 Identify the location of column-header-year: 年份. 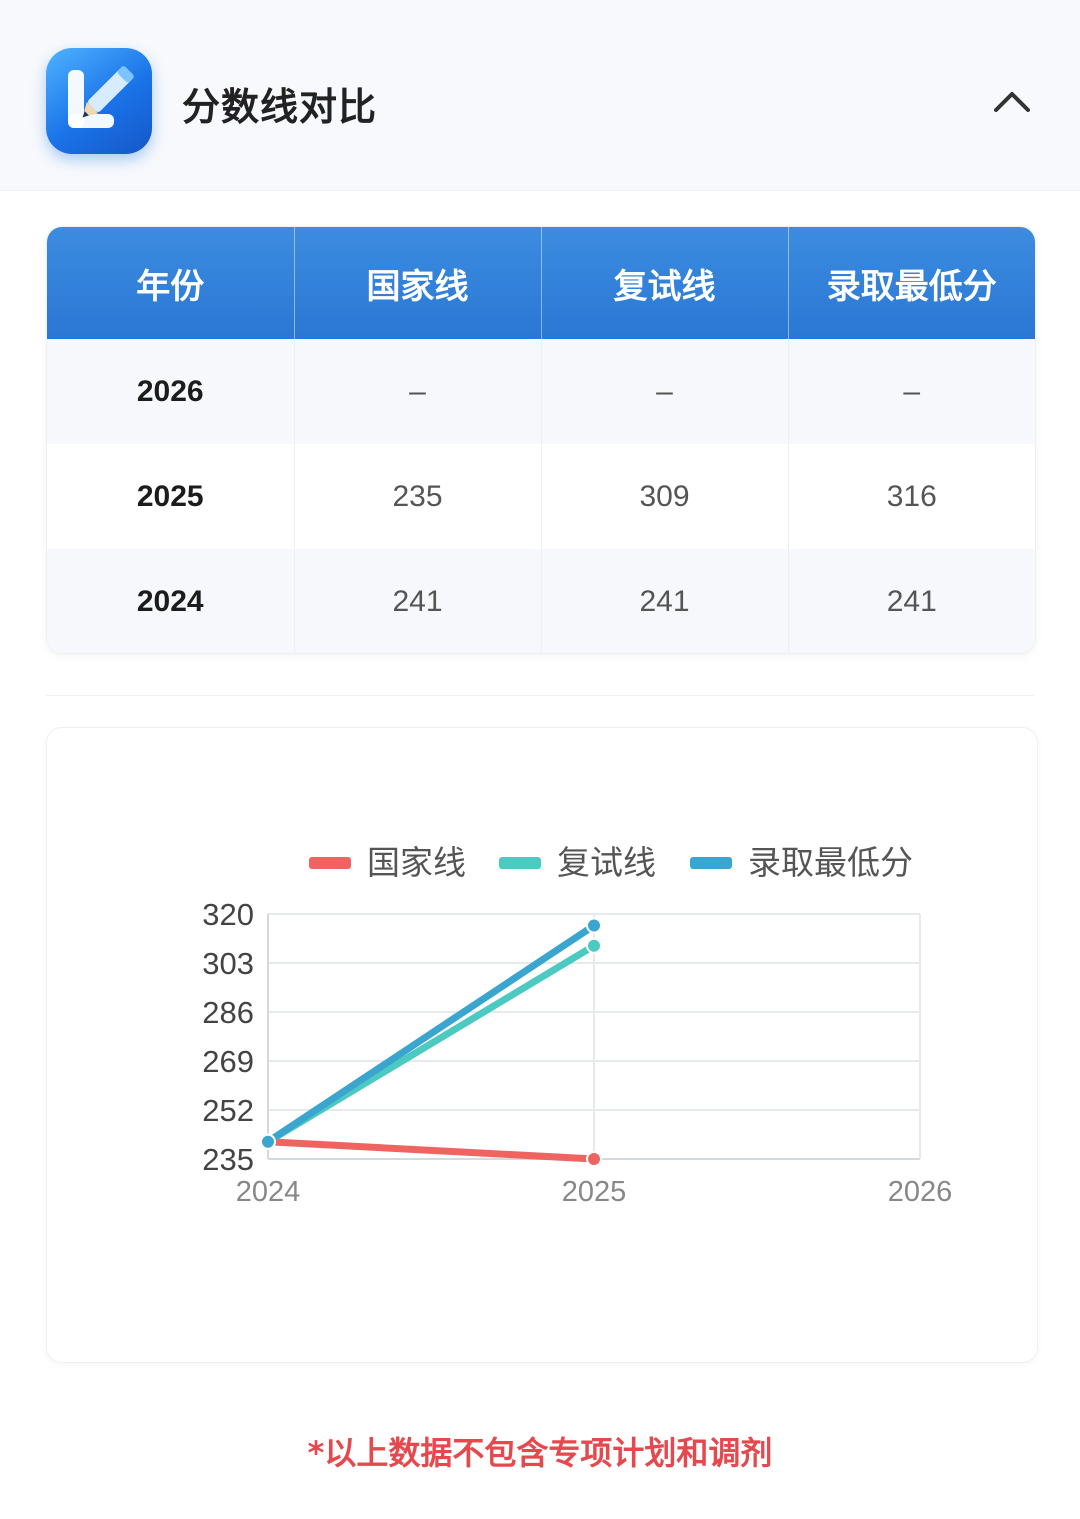
(171, 283).